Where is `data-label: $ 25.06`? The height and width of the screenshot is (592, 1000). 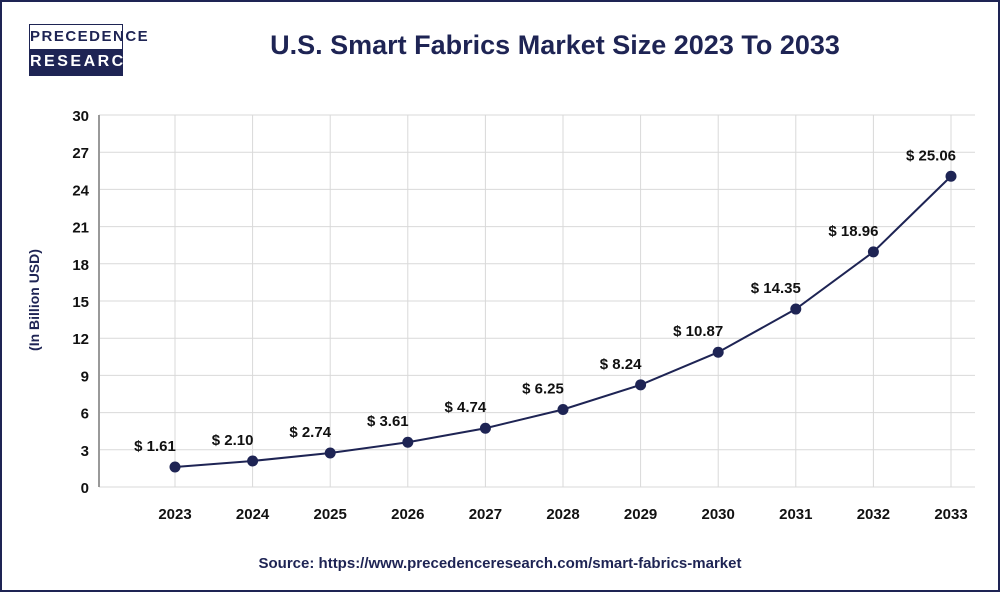
data-label: $ 25.06 is located at coordinates (931, 155).